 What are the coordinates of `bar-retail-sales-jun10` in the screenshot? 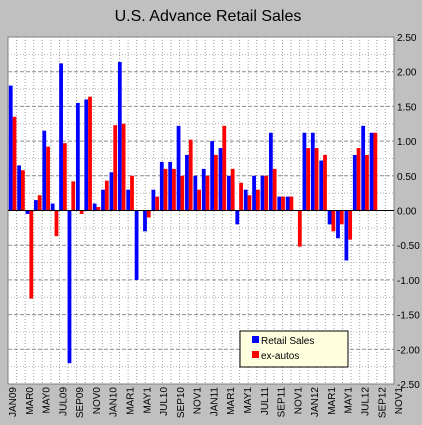 It's located at (153, 200).